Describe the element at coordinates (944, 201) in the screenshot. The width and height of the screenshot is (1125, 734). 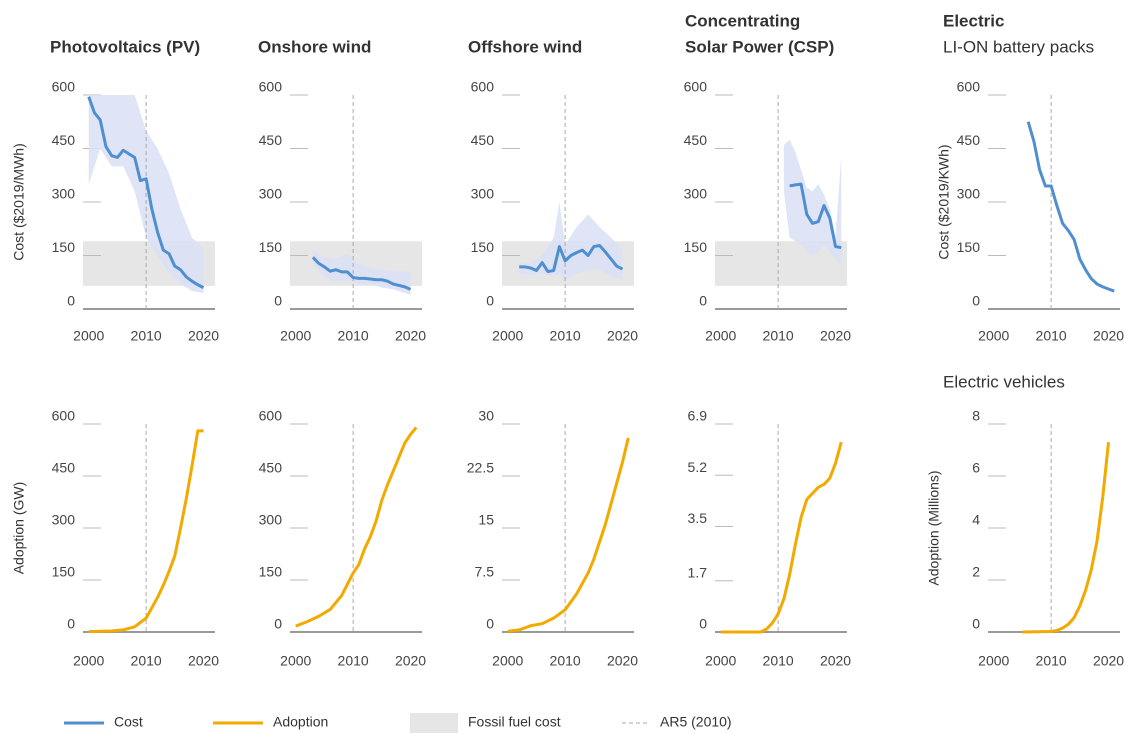
I see `y-axis-label: Cost ($2019/KWh)` at that location.